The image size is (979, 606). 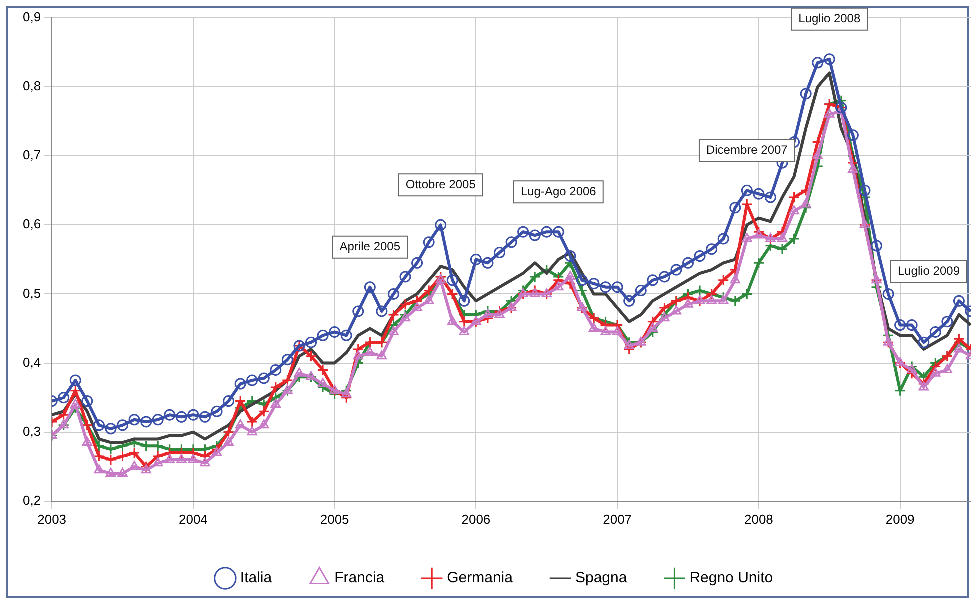 What do you see at coordinates (335, 519) in the screenshot?
I see `x-tick-label: 2005` at bounding box center [335, 519].